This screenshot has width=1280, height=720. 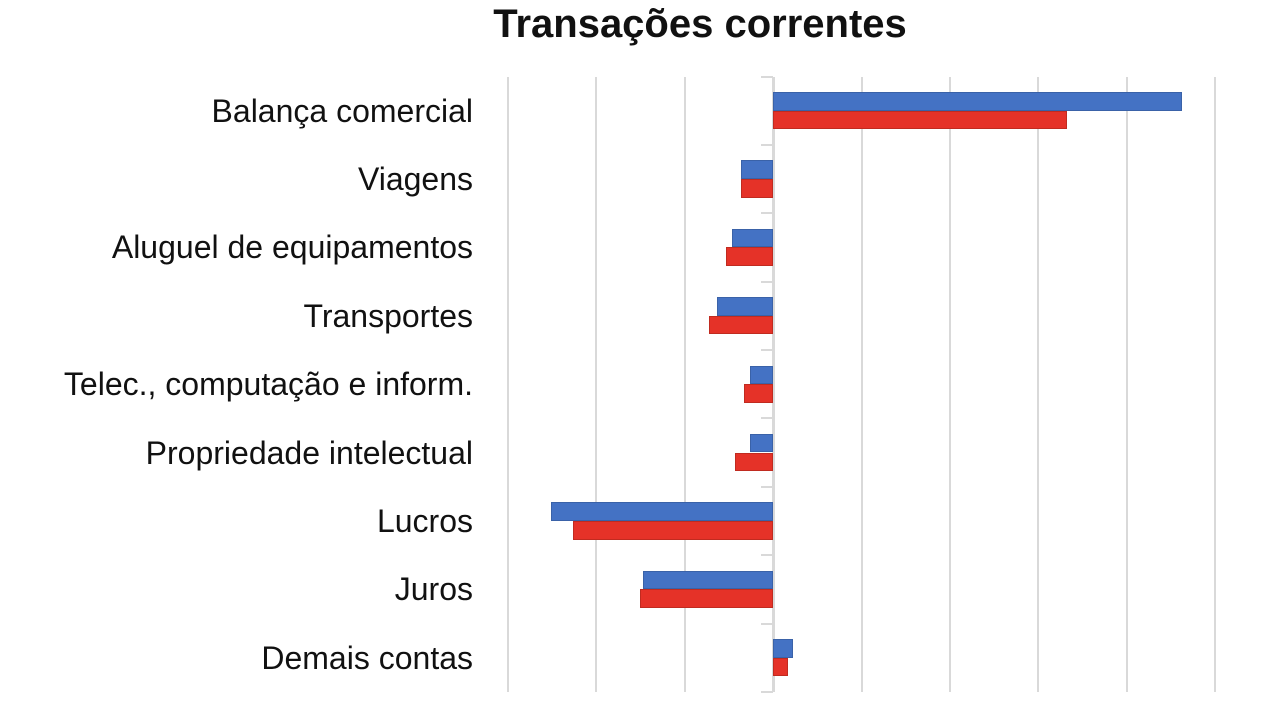 I want to click on category-label: Balança comercial, so click(x=342, y=110).